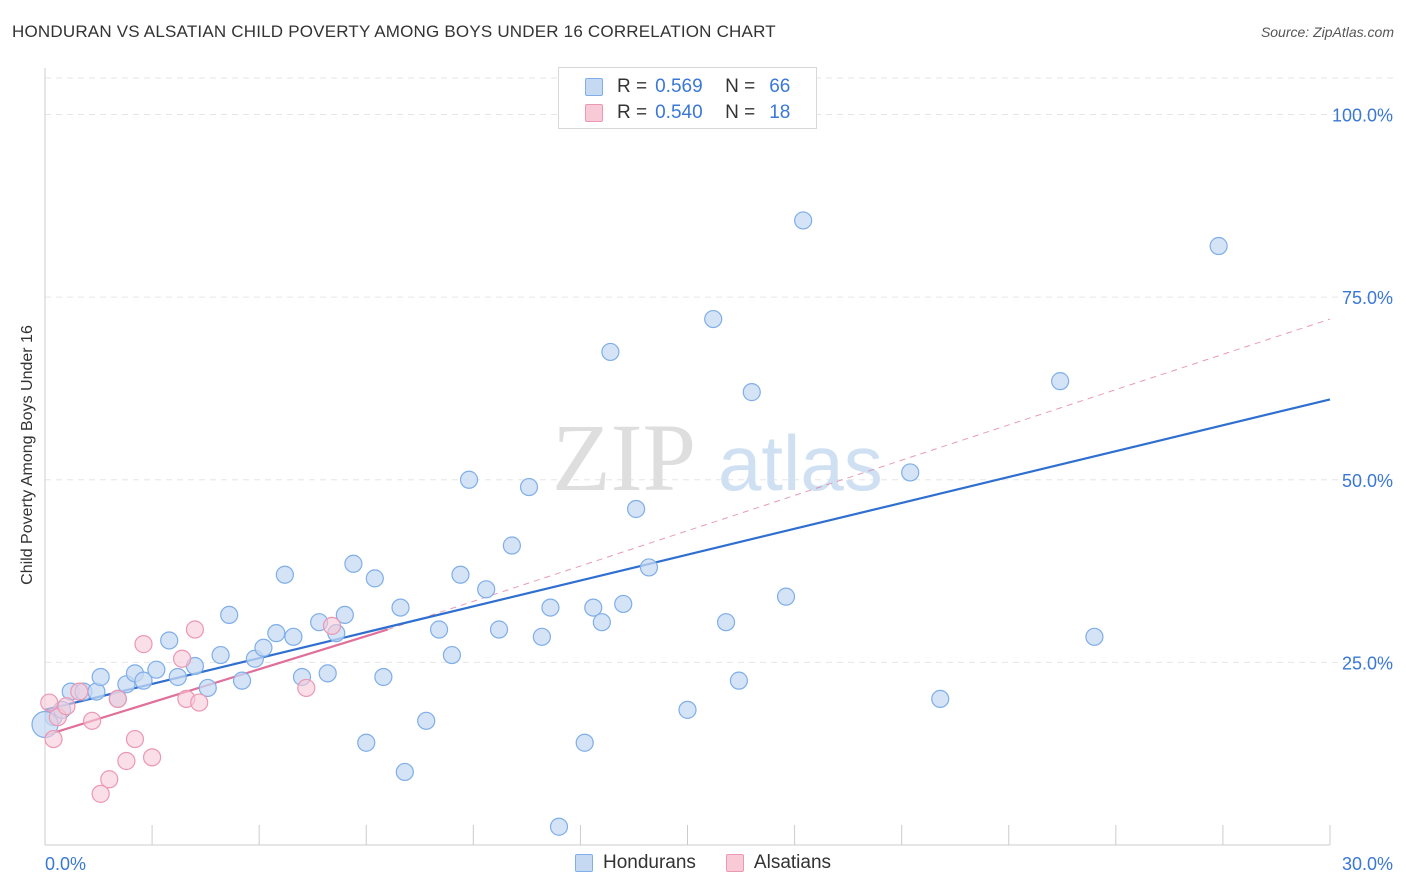  I want to click on y-tick-label: 50.0%, so click(1367, 481).